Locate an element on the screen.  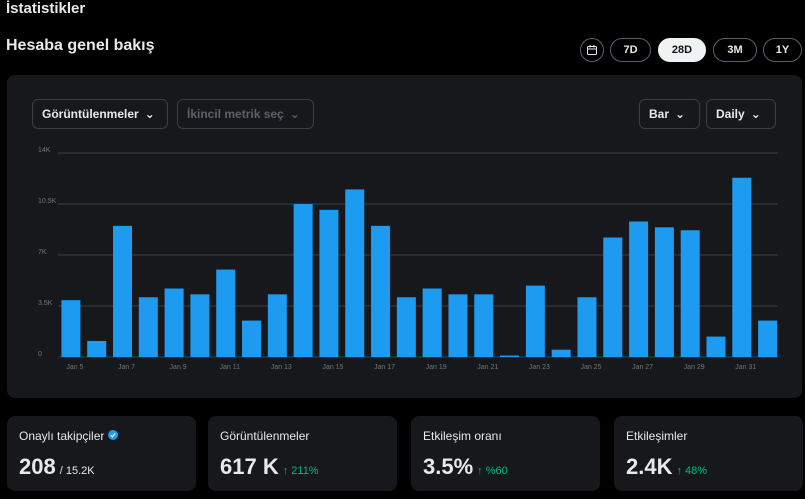
x-tick-label: Jan 9 is located at coordinates (178, 367).